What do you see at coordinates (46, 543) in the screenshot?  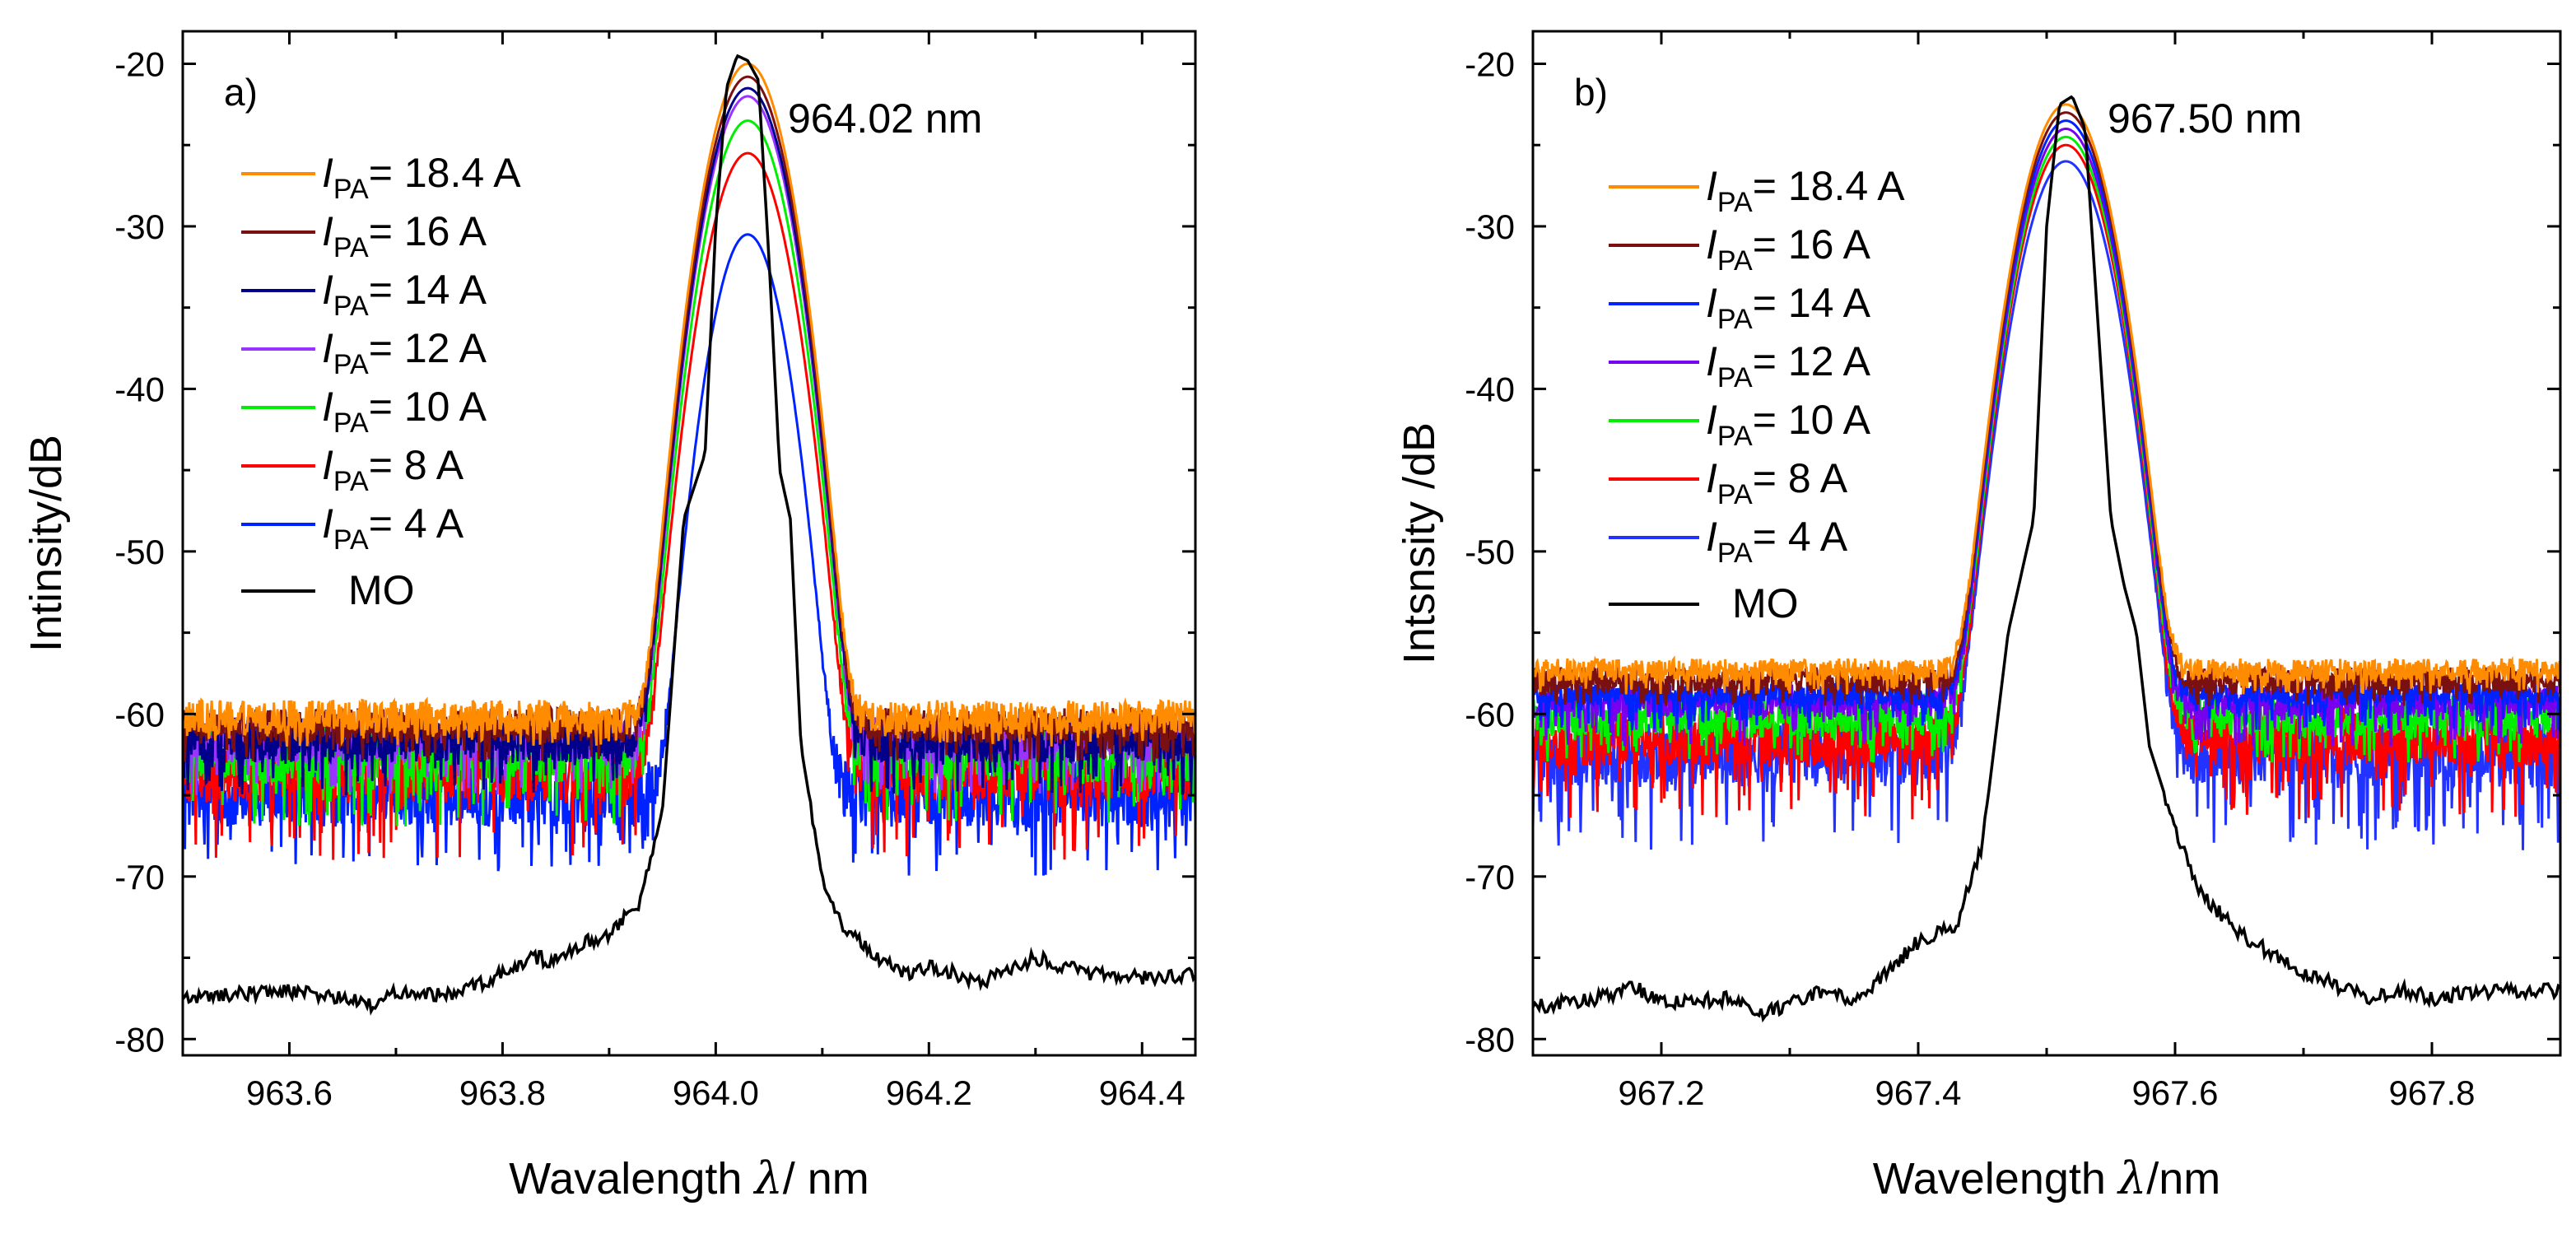 I see `y-axis-label: Intinsity/dB` at bounding box center [46, 543].